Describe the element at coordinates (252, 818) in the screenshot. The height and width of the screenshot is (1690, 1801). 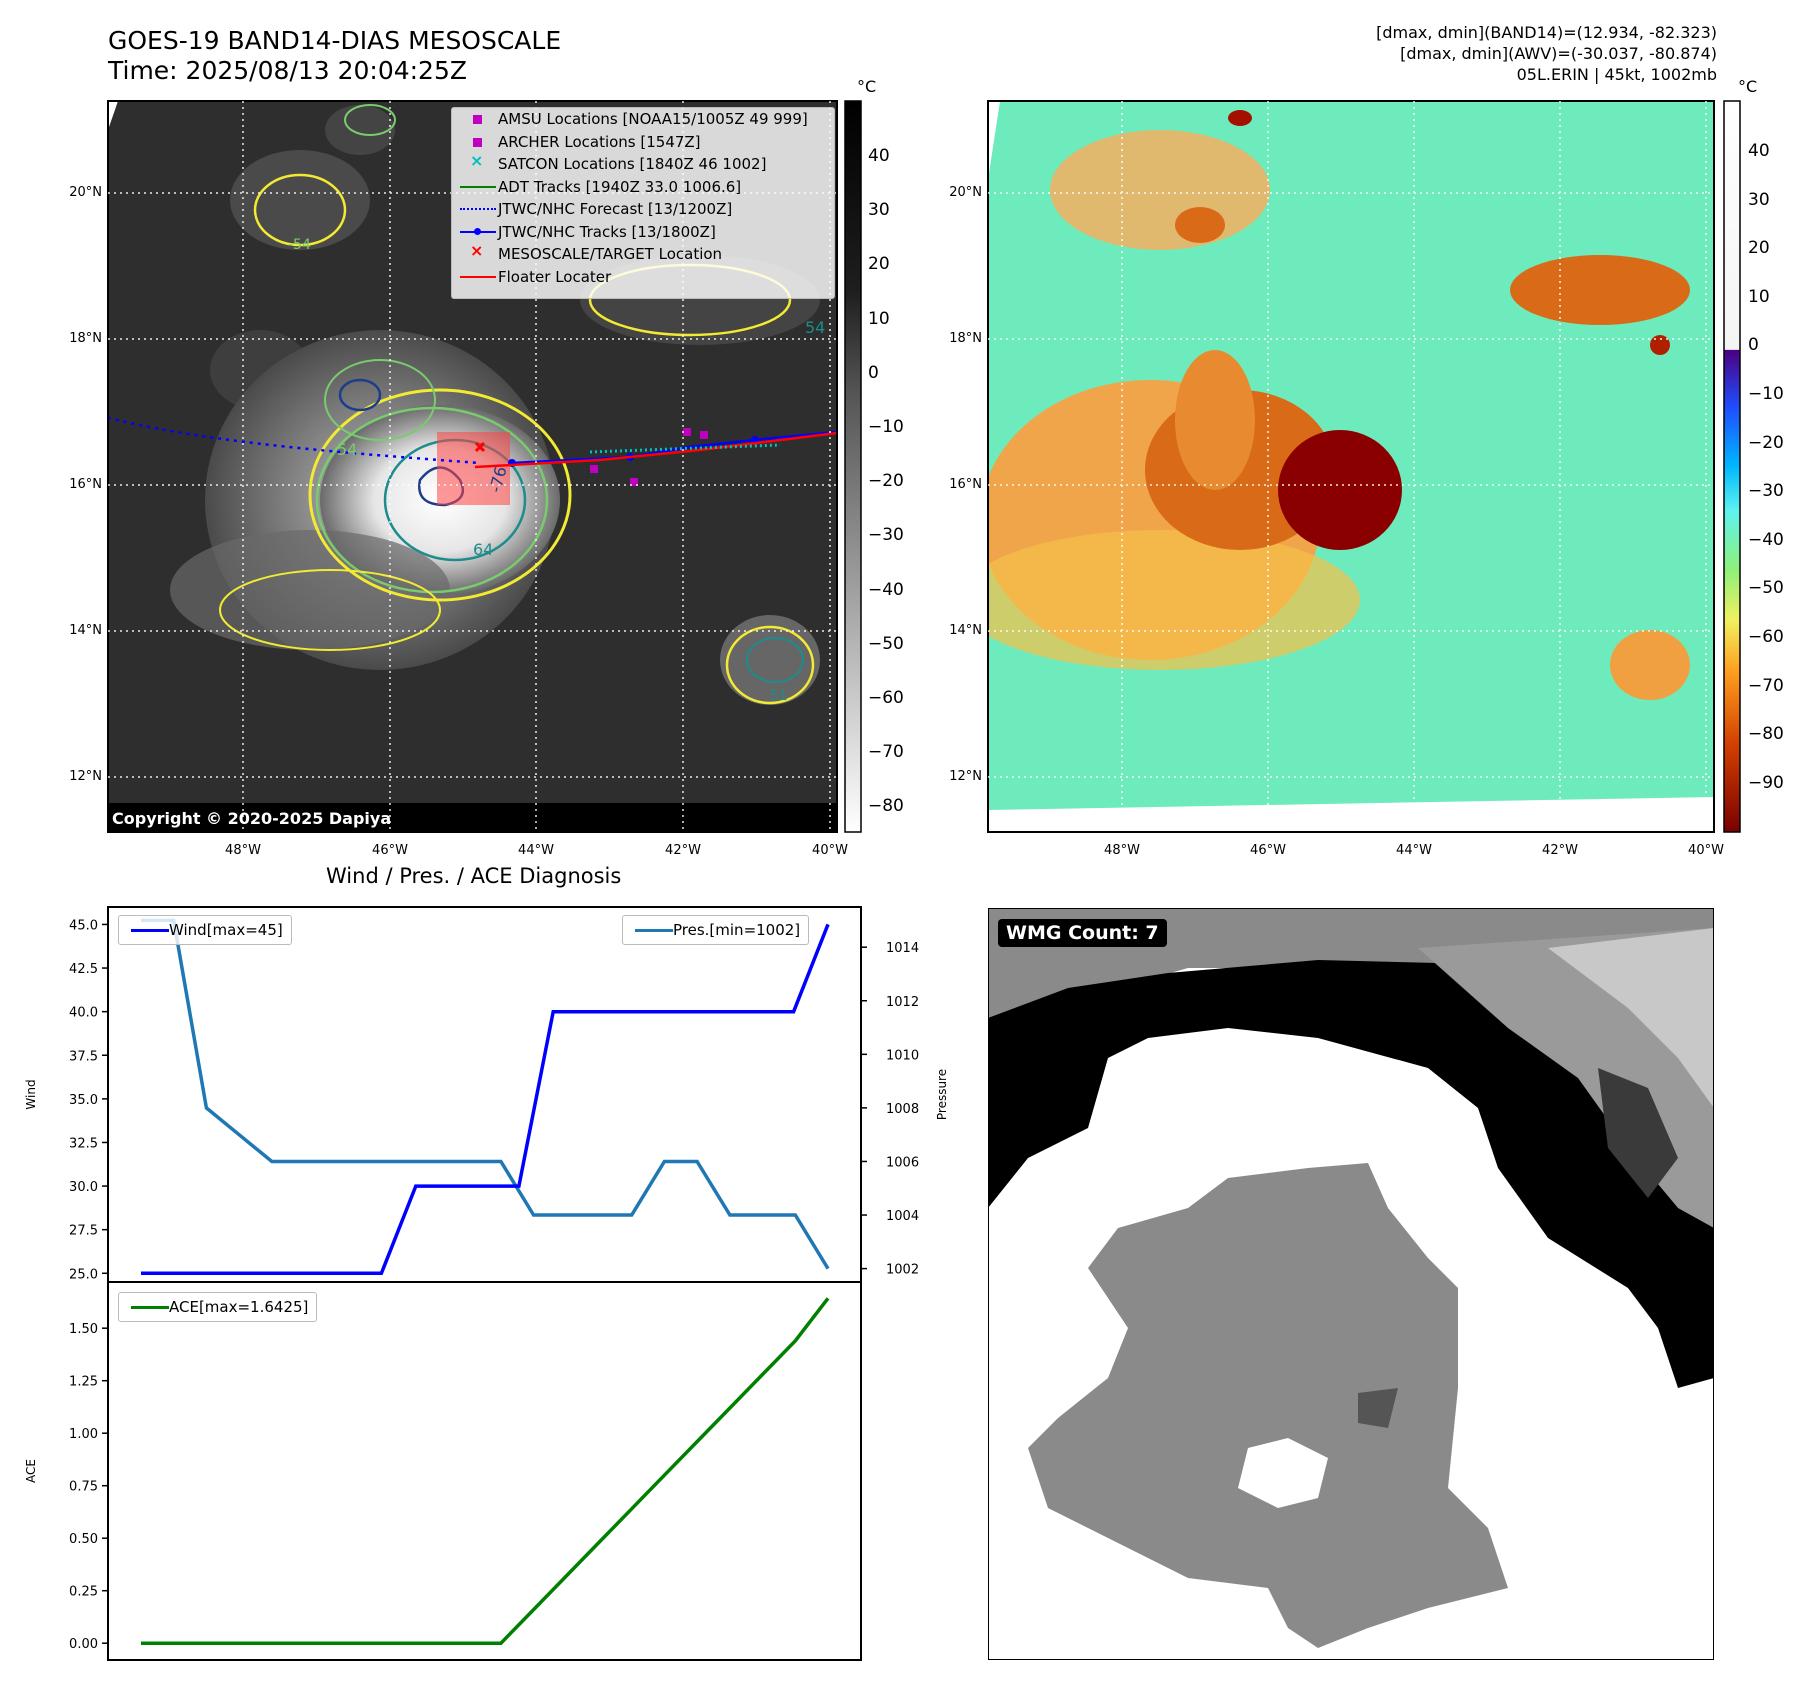
I see `copyright-text: Copyright © 2020-2025 Dapiya` at that location.